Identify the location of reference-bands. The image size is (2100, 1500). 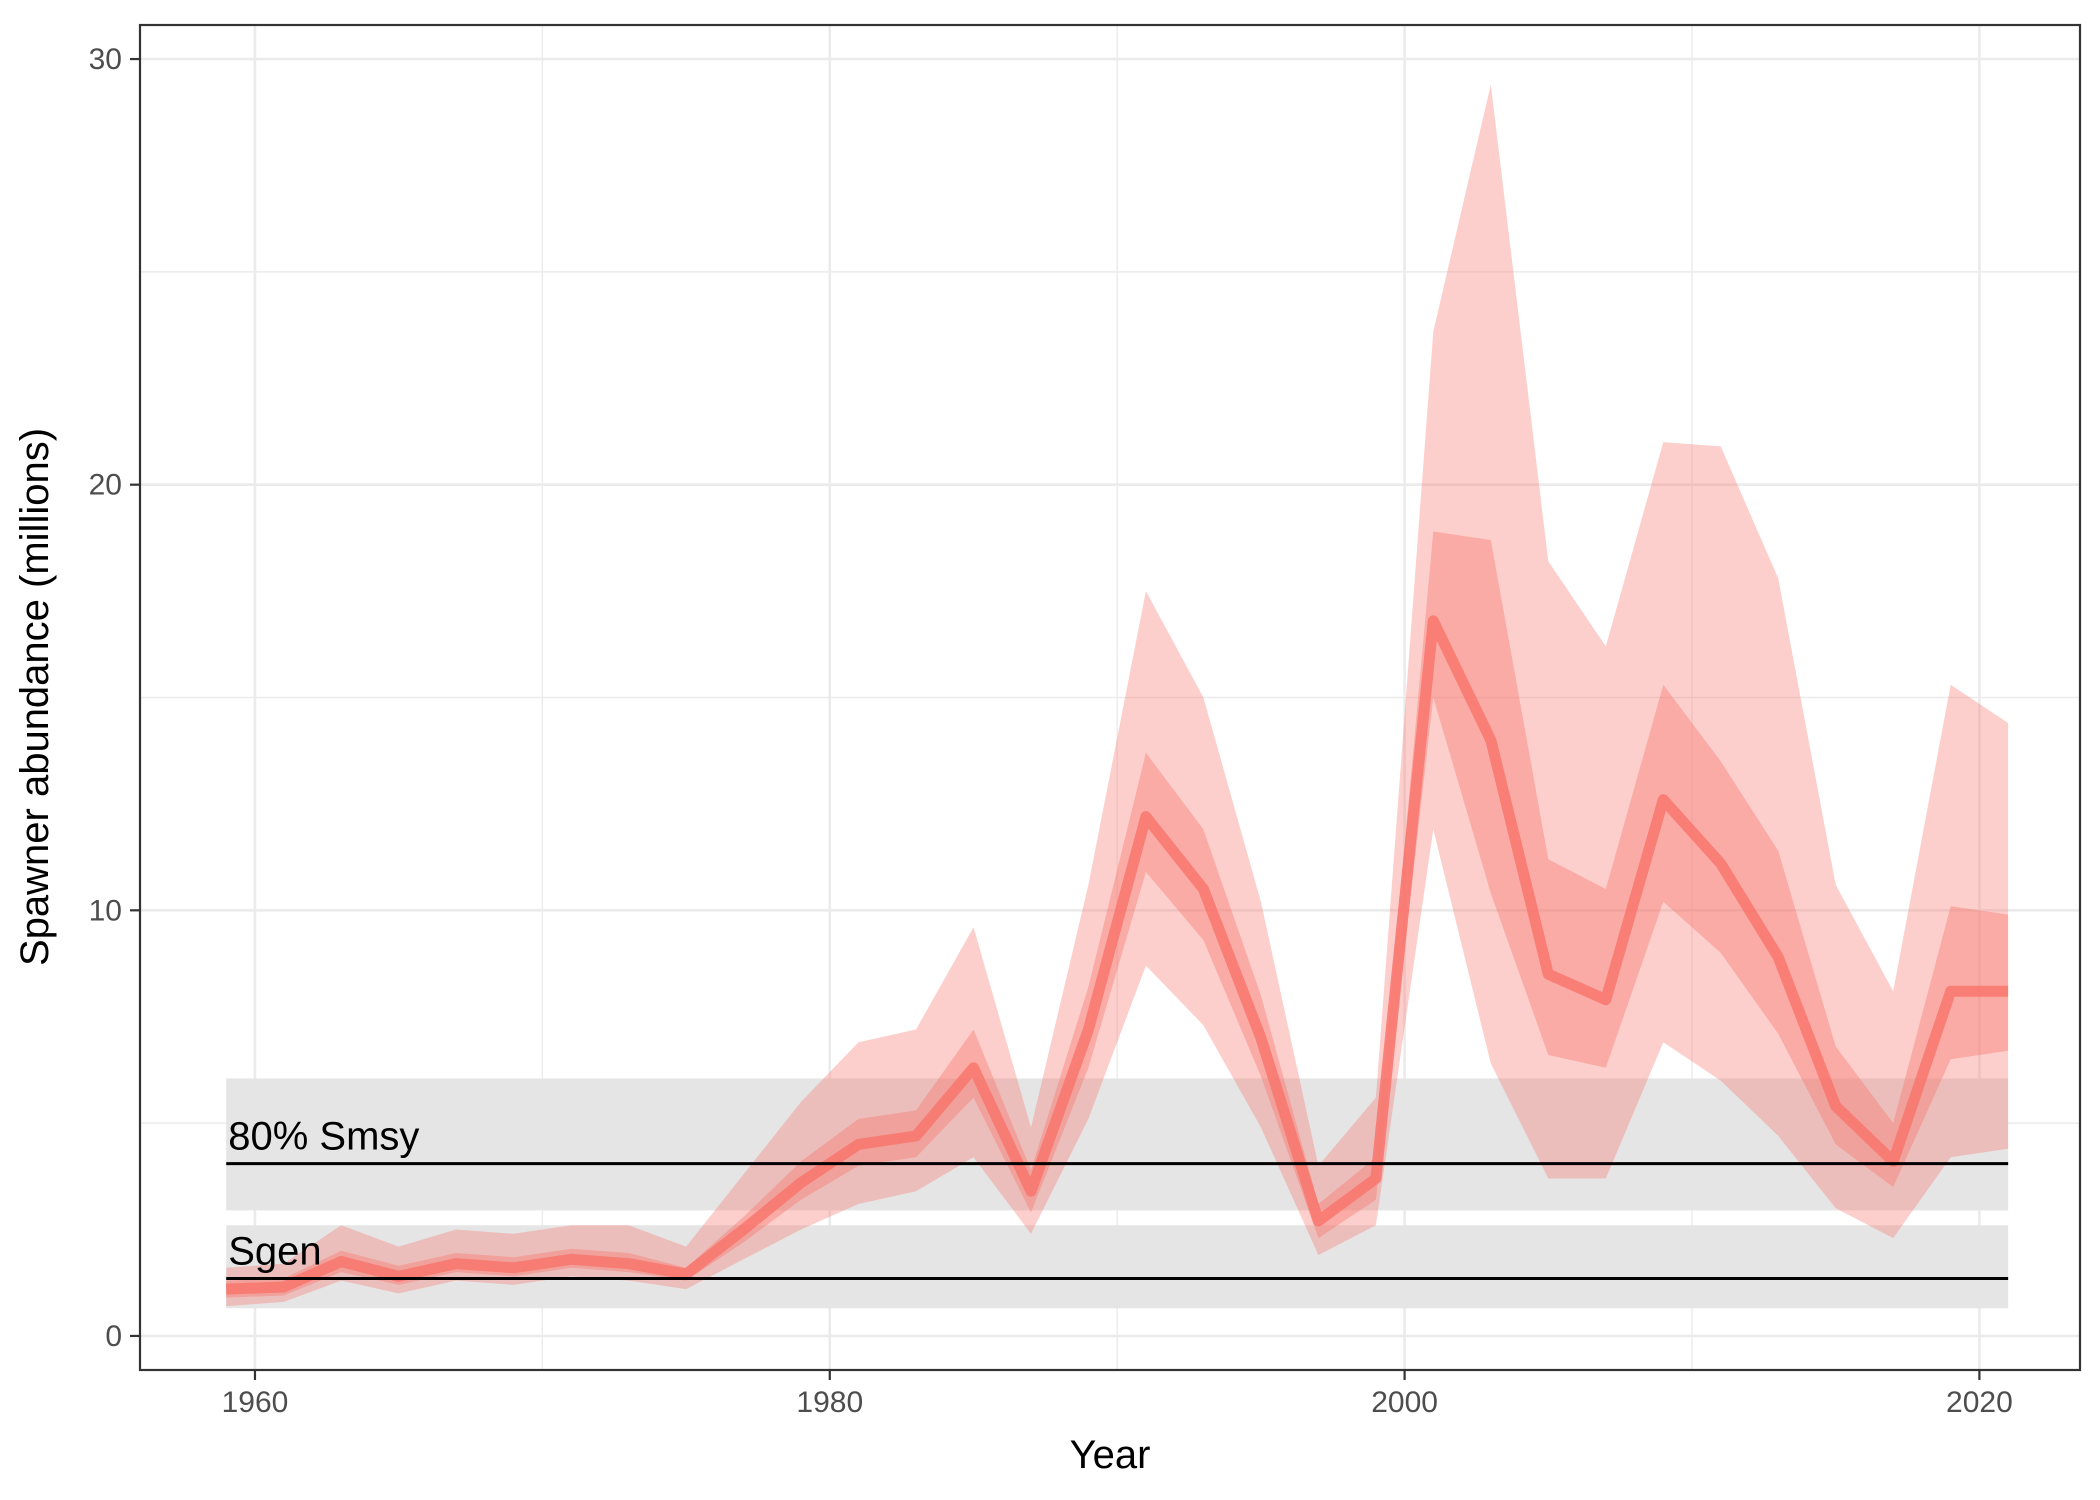
(1117, 1193).